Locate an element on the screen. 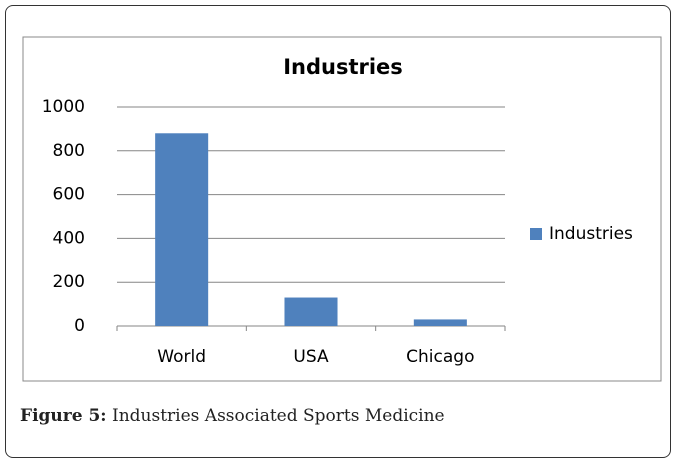  y-tick-label: 200 is located at coordinates (69, 282).